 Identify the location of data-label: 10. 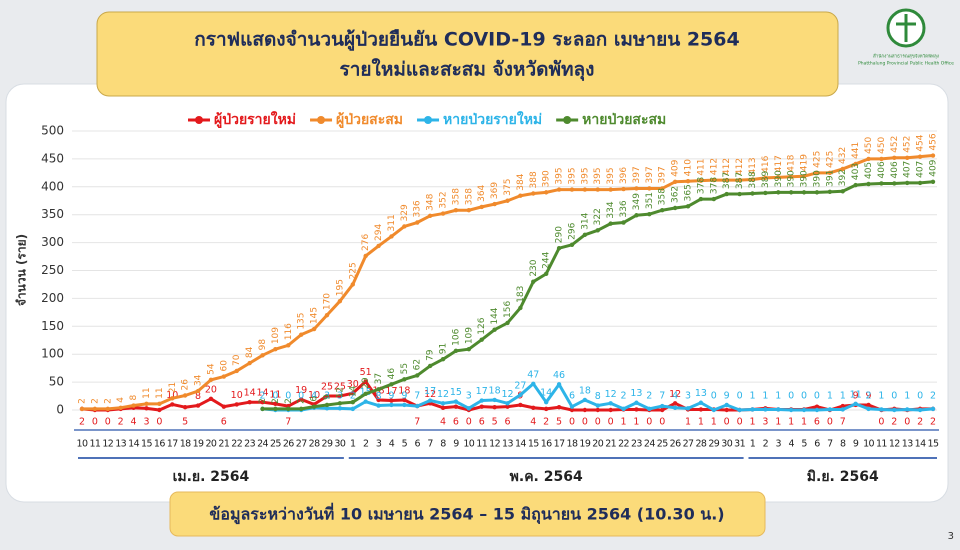
(237, 395).